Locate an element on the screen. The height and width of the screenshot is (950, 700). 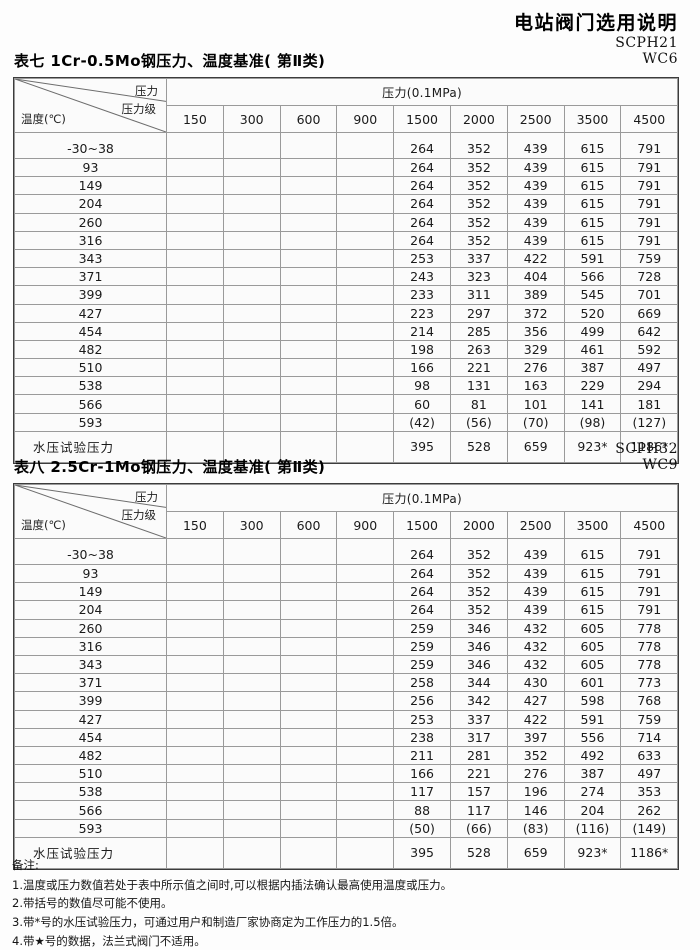
pressure-value-cell: 591 is located at coordinates (592, 258).